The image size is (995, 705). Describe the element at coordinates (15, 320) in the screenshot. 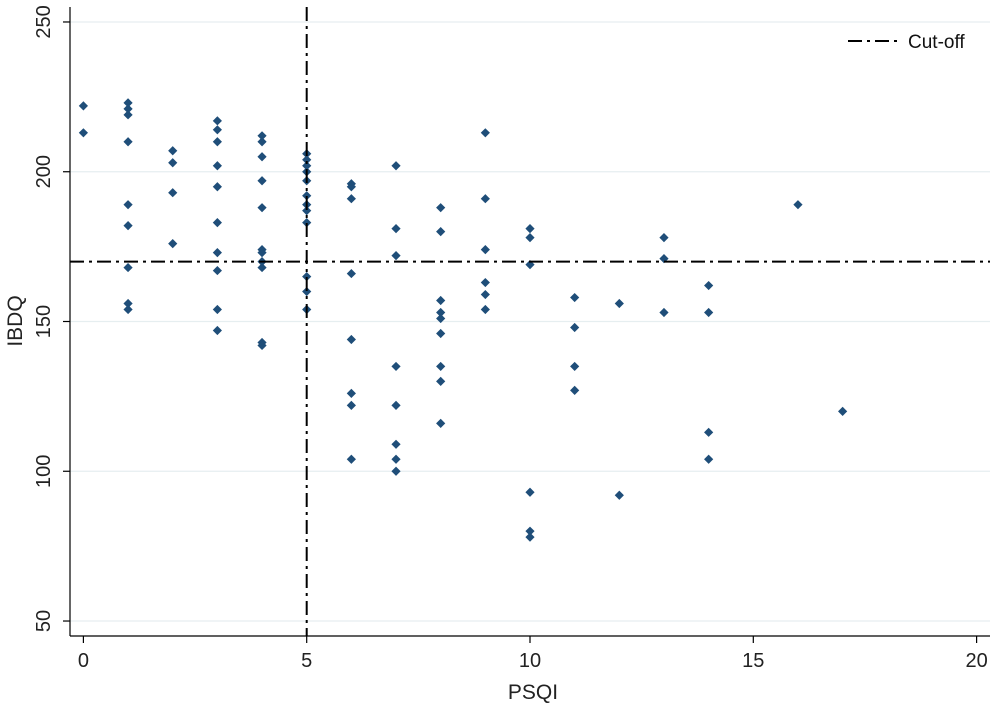

I see `y-axis-title: IBDQ` at that location.